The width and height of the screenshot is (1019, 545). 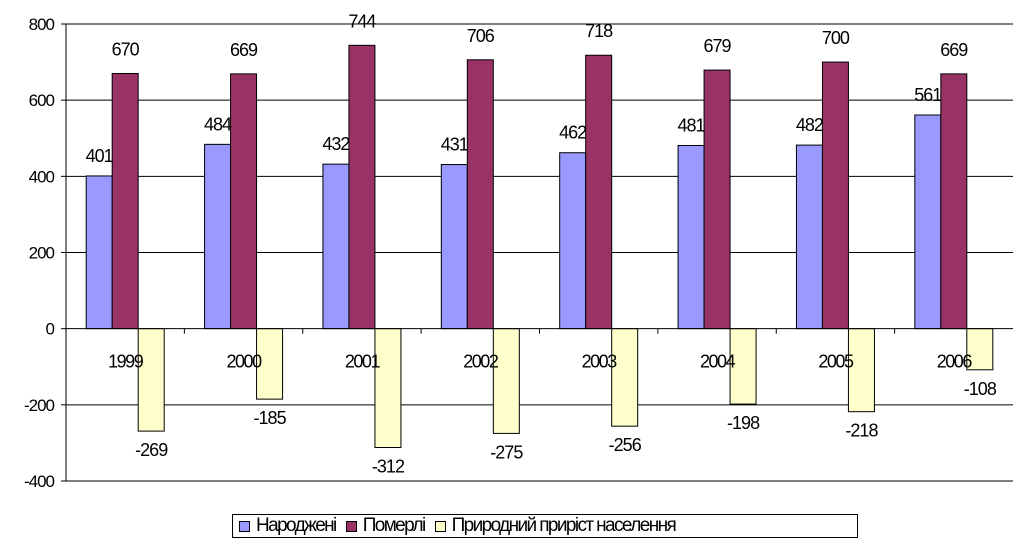 I want to click on data-label: 561, so click(x=928, y=95).